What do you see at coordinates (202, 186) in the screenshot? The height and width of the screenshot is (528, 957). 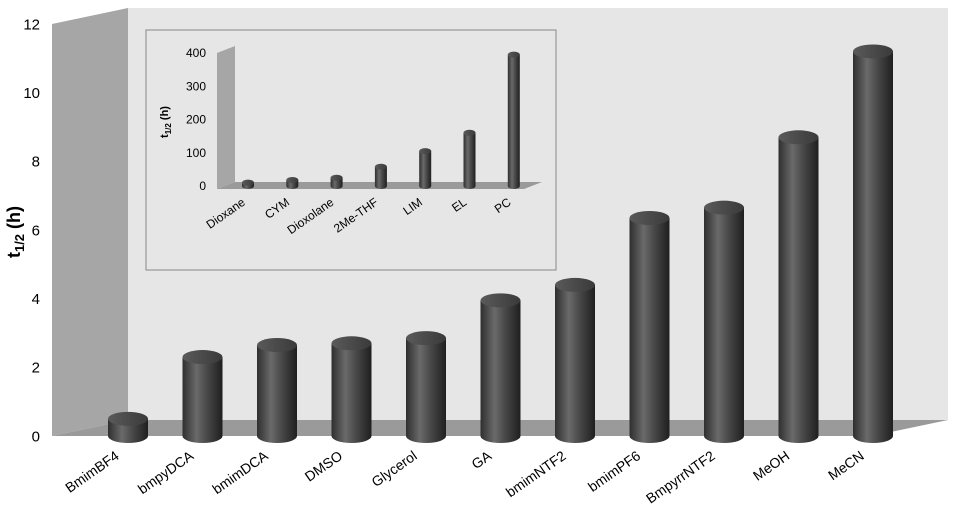 I see `inset-y-tick-label: 0` at bounding box center [202, 186].